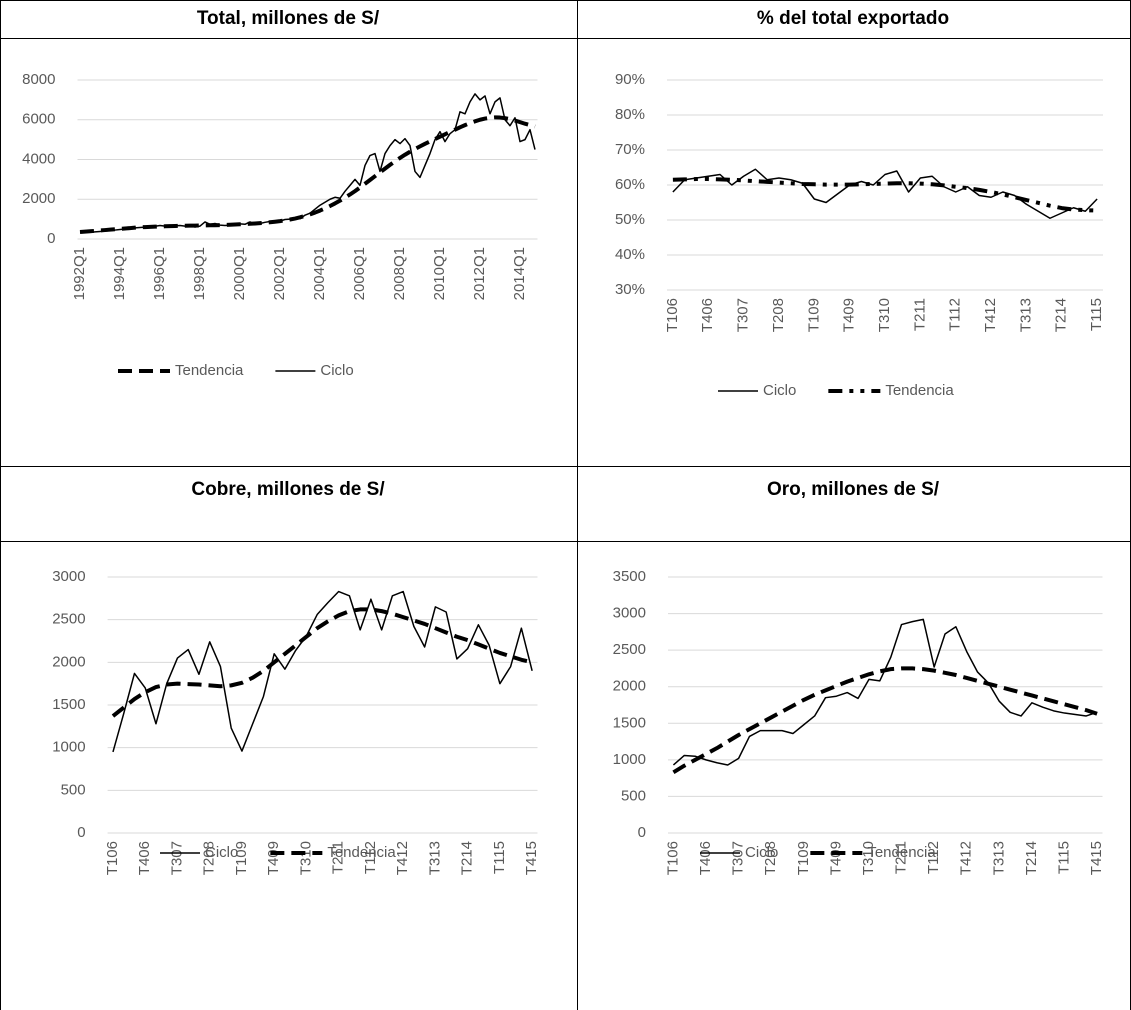 Image resolution: width=1131 pixels, height=1010 pixels. What do you see at coordinates (519, 273) in the screenshot?
I see `x-tick-label: 2014Q1` at bounding box center [519, 273].